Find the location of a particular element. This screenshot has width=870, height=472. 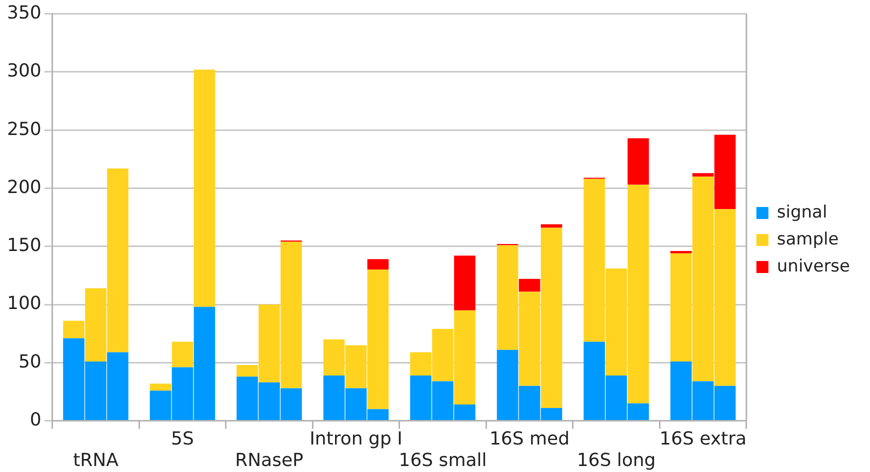

y-tick-label: 200 is located at coordinates (24, 187).